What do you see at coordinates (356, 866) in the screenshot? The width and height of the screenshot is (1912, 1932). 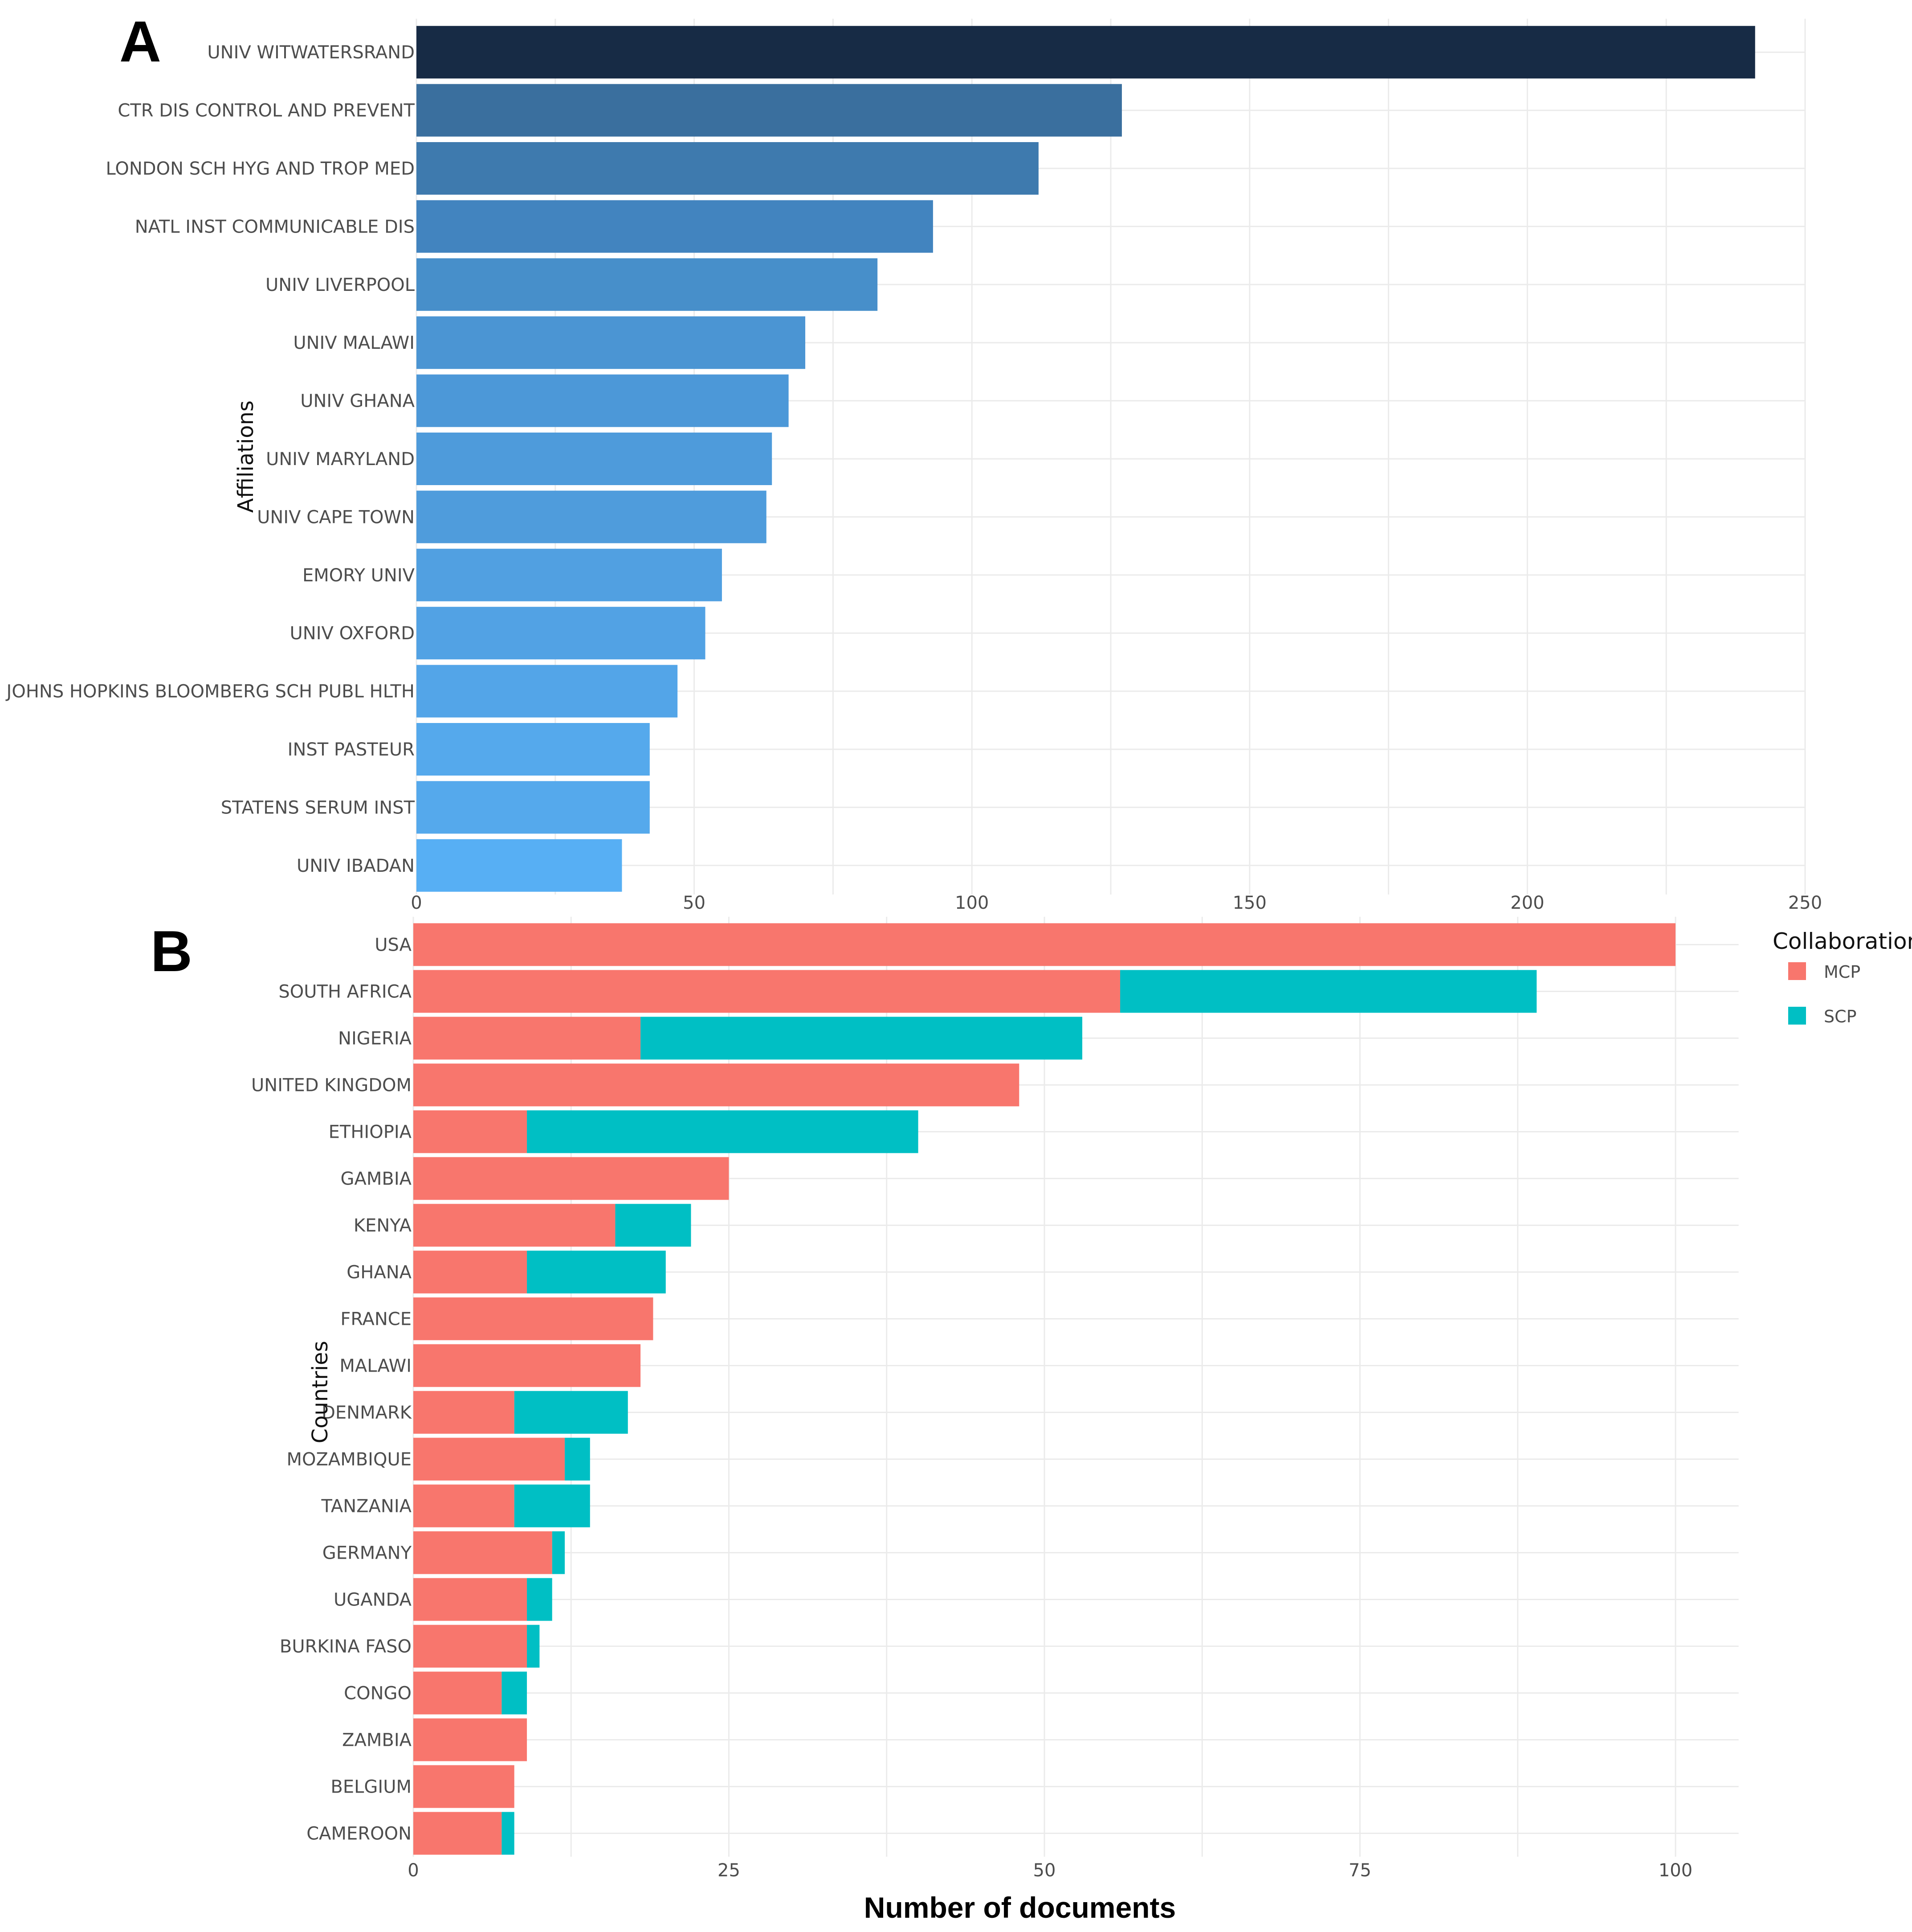 I see `category-label-univ-ibadan: UNIV IBADAN` at bounding box center [356, 866].